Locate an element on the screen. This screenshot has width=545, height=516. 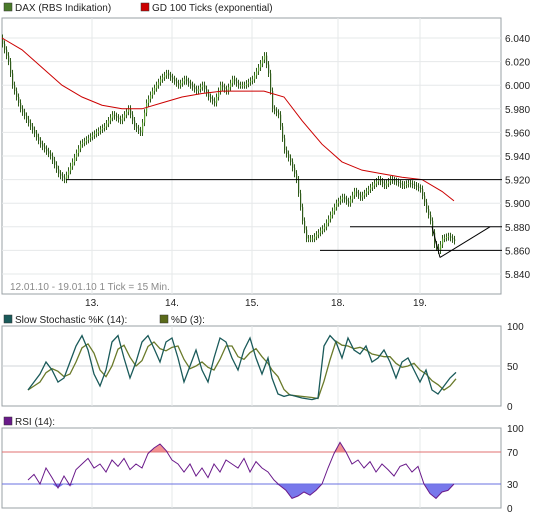
price-y-tick: 5.900 is located at coordinates (517, 204).